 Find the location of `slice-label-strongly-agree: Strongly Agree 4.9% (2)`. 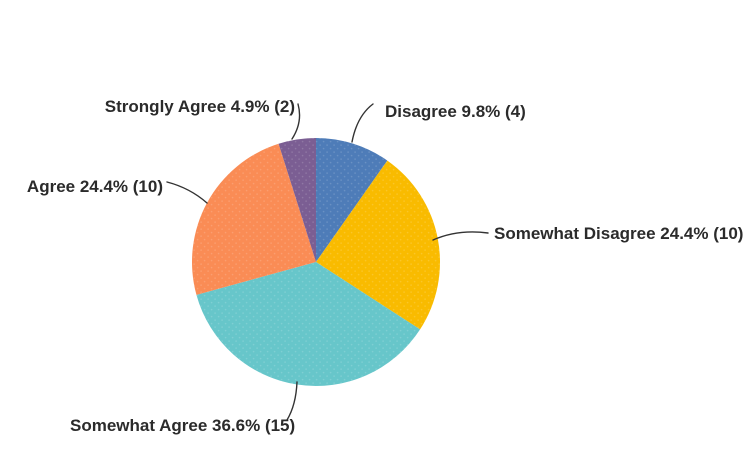

slice-label-strongly-agree: Strongly Agree 4.9% (2) is located at coordinates (200, 106).